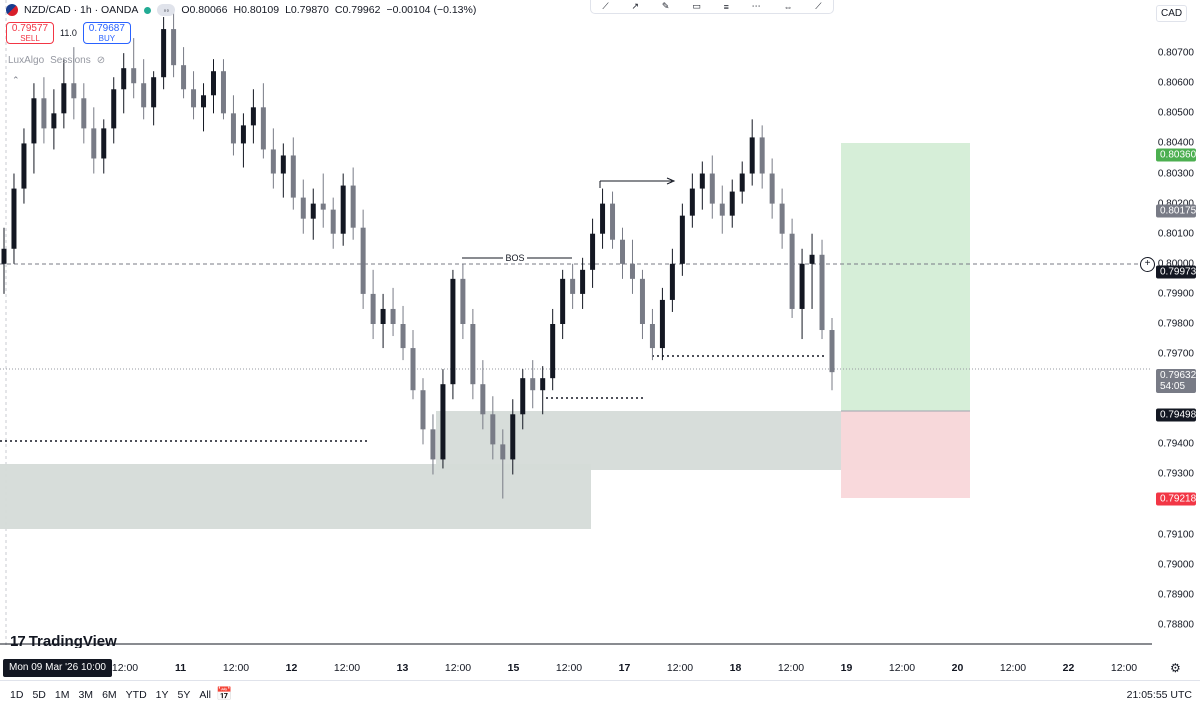 The width and height of the screenshot is (1200, 711). What do you see at coordinates (624, 668) in the screenshot?
I see `time-axis-label: 17` at bounding box center [624, 668].